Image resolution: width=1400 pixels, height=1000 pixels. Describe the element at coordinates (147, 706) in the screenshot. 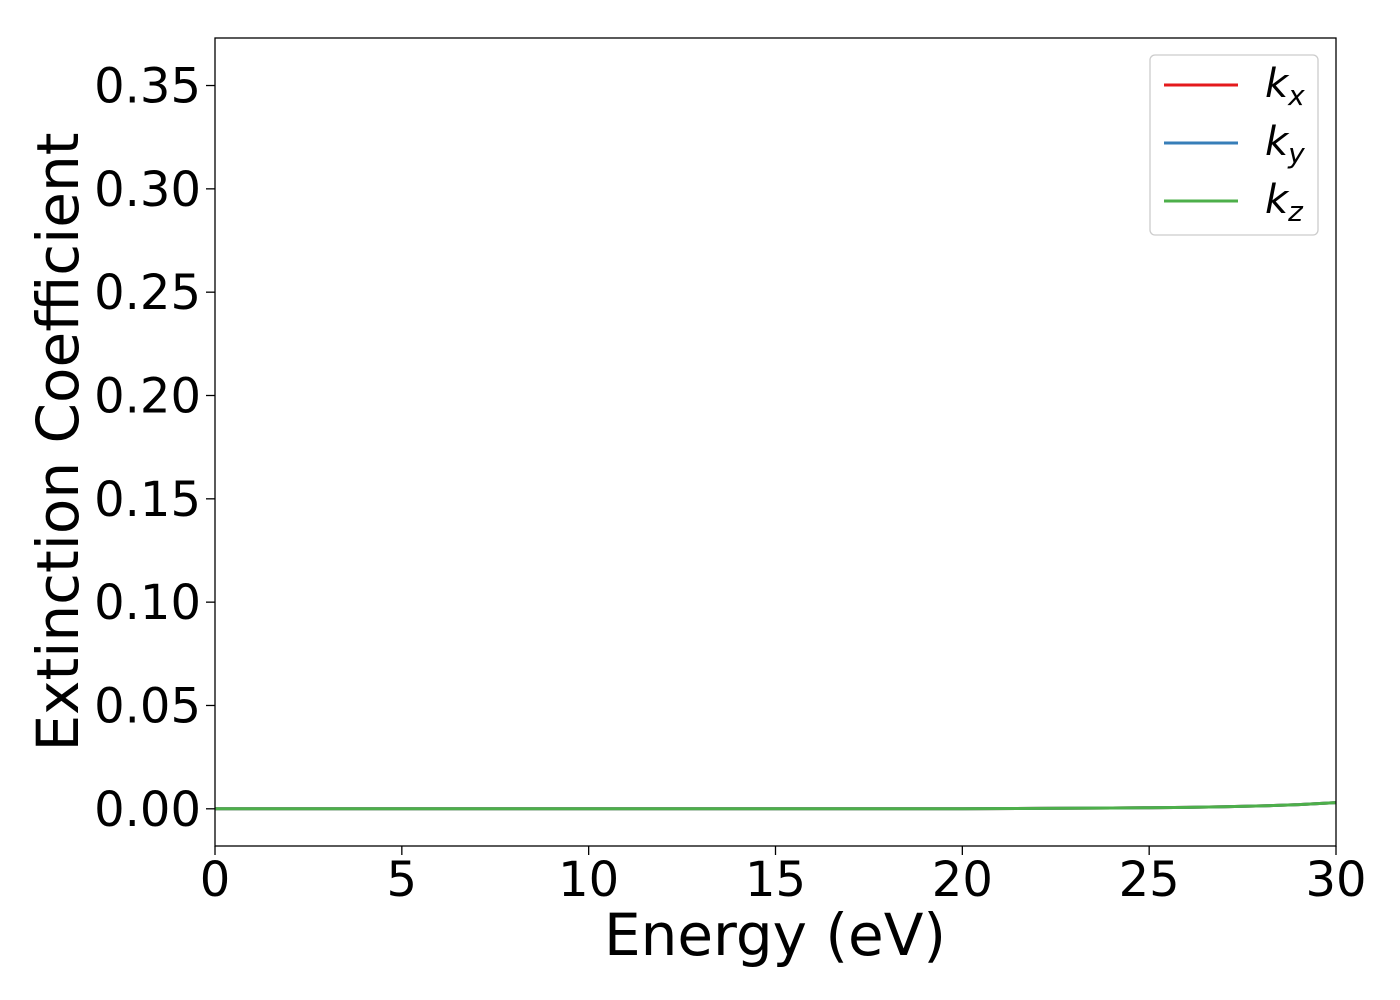

I see `y-tick-label: 0.05` at that location.